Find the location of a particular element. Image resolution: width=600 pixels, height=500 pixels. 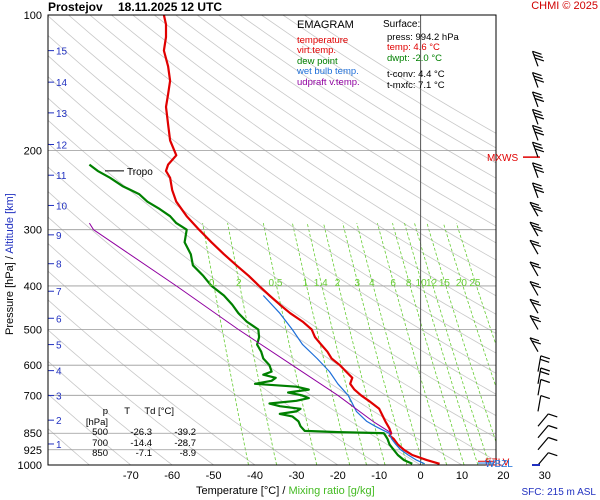

legend-item-temperature: temperature is located at coordinates (323, 40).